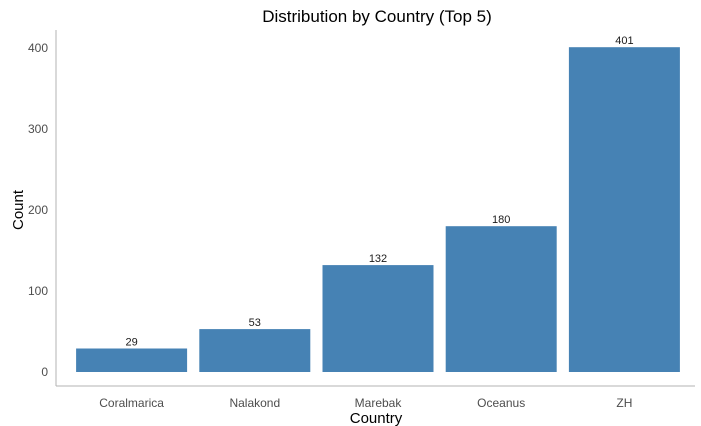  What do you see at coordinates (379, 403) in the screenshot?
I see `x-tick-label-marebak: Marebak` at bounding box center [379, 403].